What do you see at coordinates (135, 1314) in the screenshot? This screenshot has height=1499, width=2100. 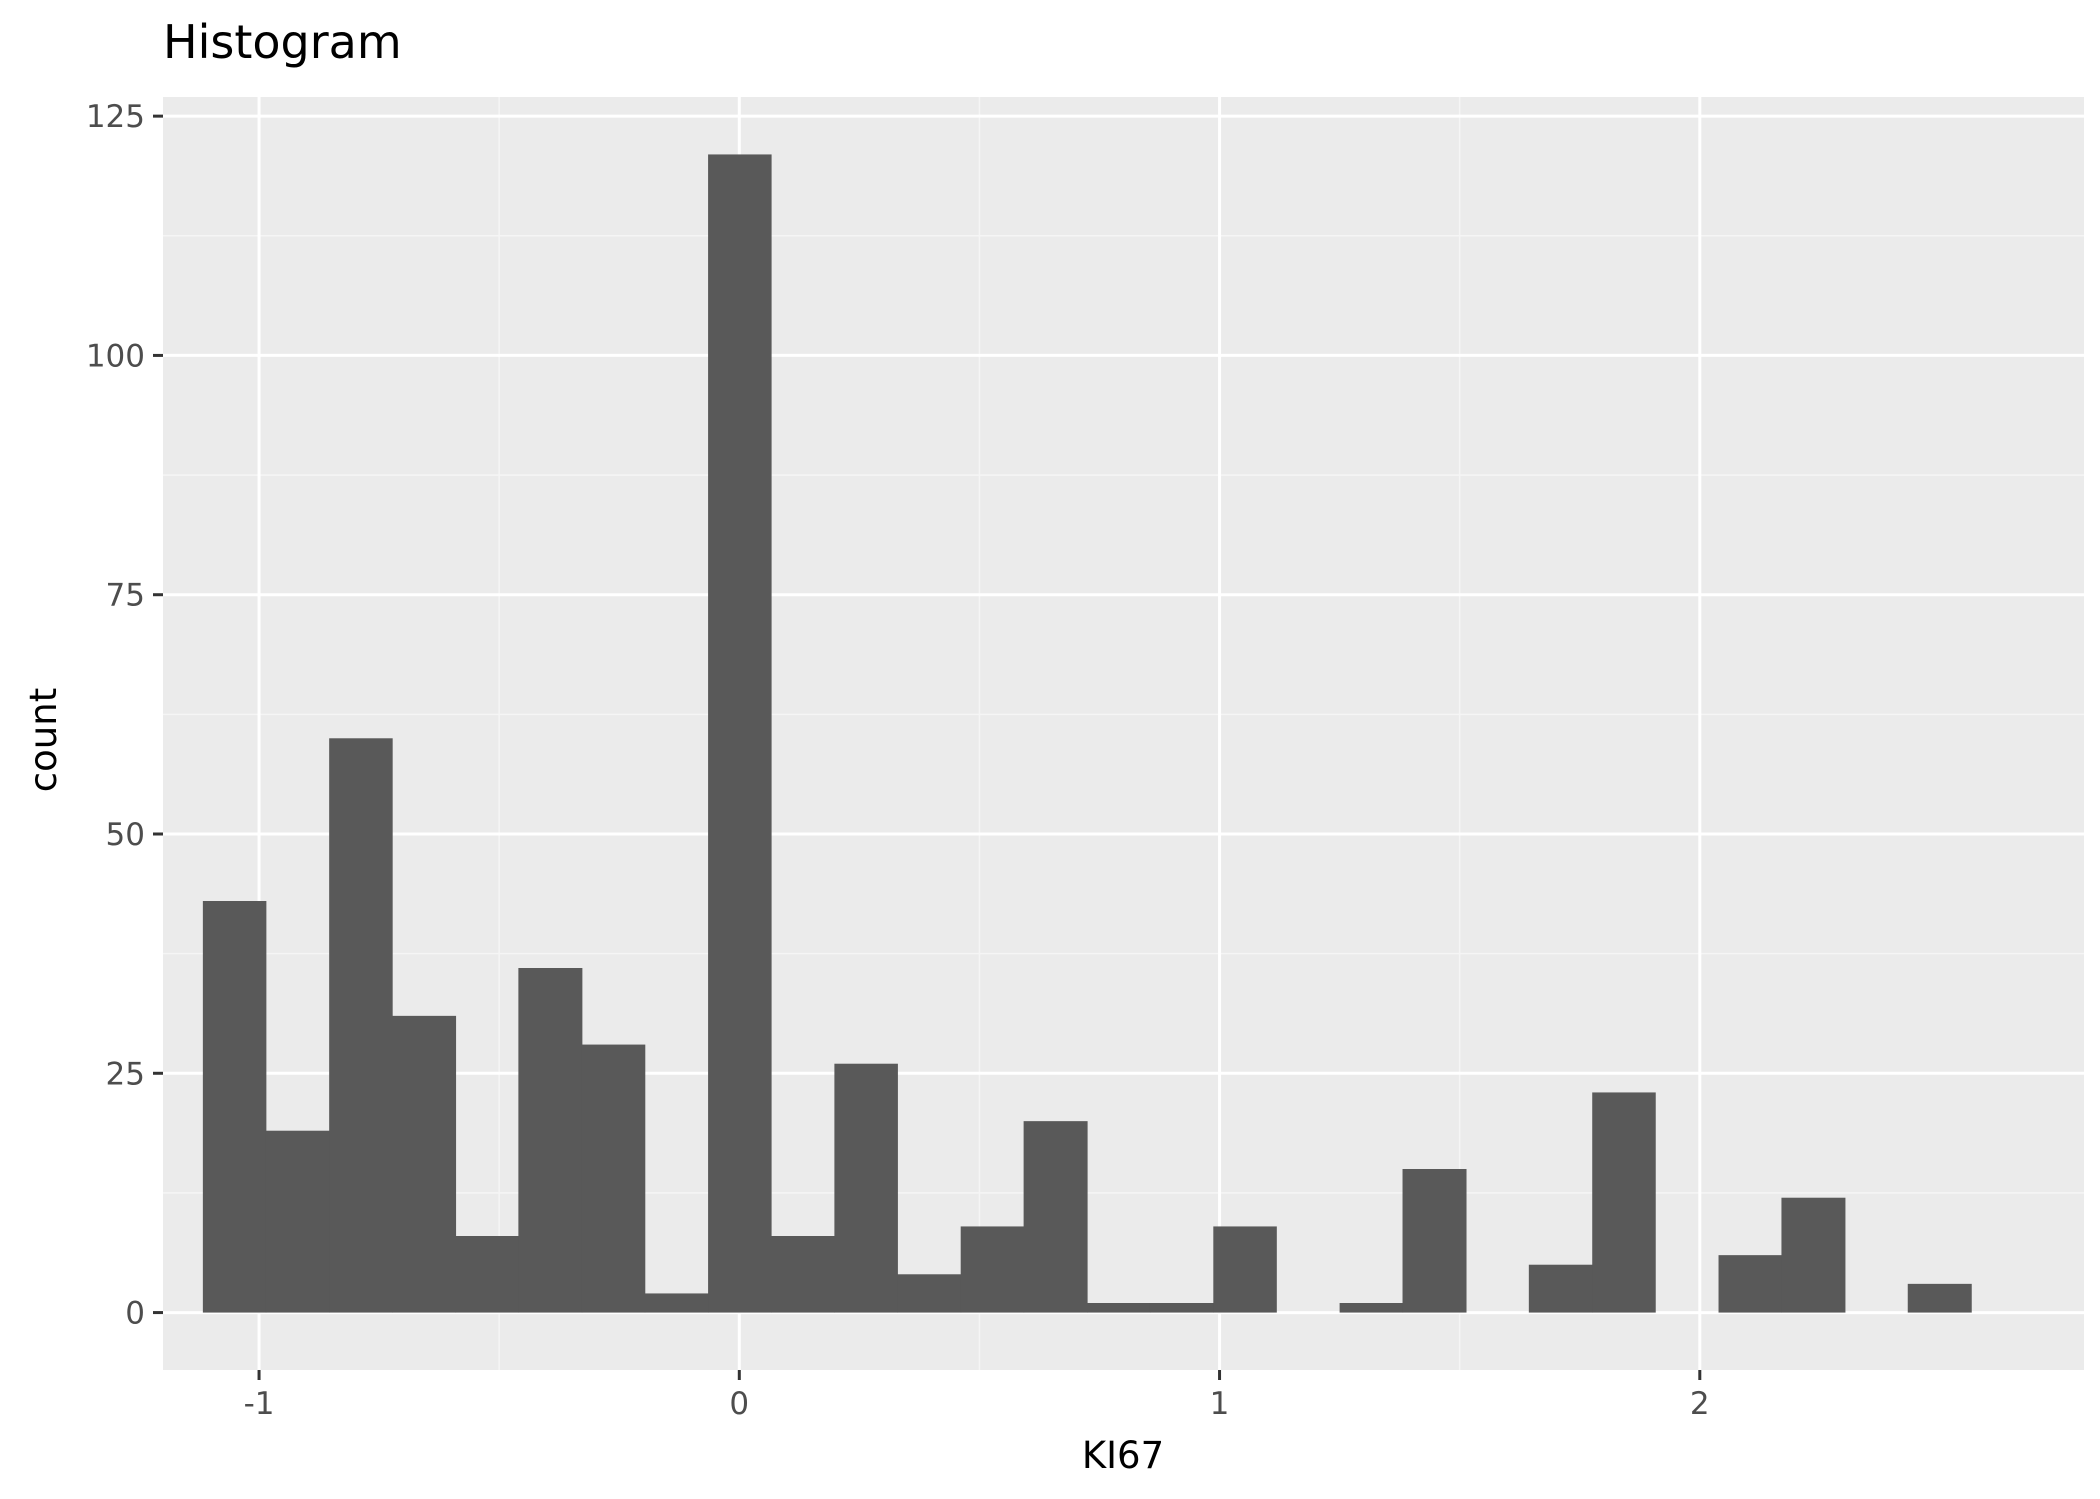 I see `y-tick-label: 0` at bounding box center [135, 1314].